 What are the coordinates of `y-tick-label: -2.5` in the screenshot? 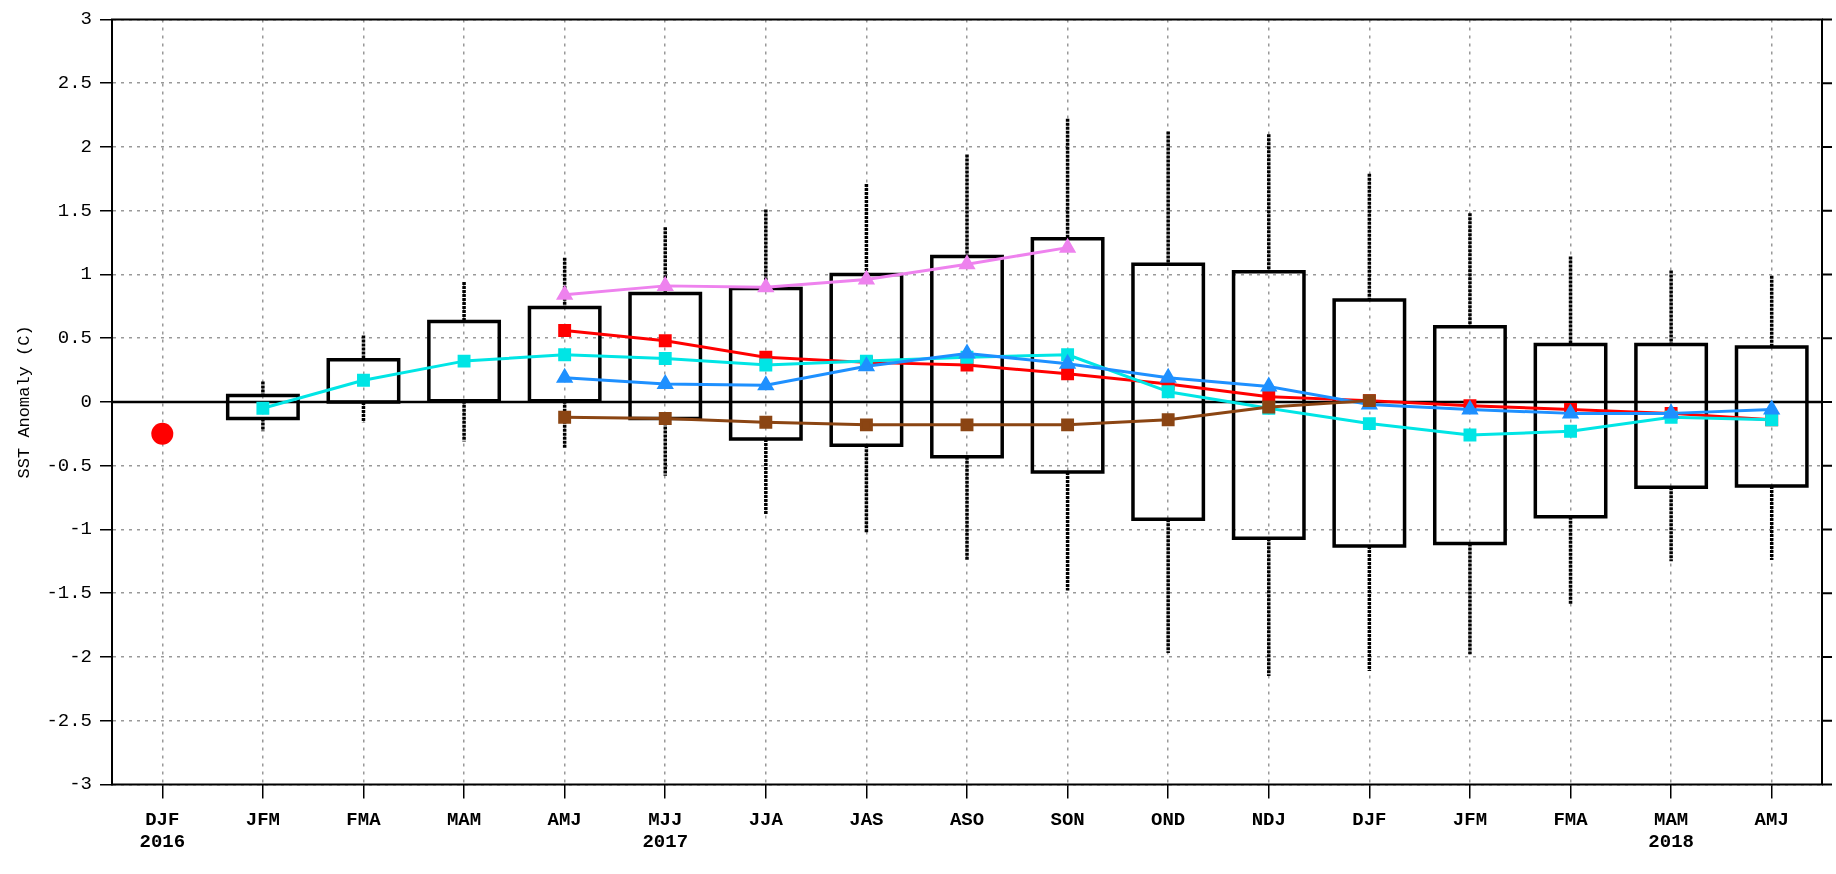 It's located at (69, 720).